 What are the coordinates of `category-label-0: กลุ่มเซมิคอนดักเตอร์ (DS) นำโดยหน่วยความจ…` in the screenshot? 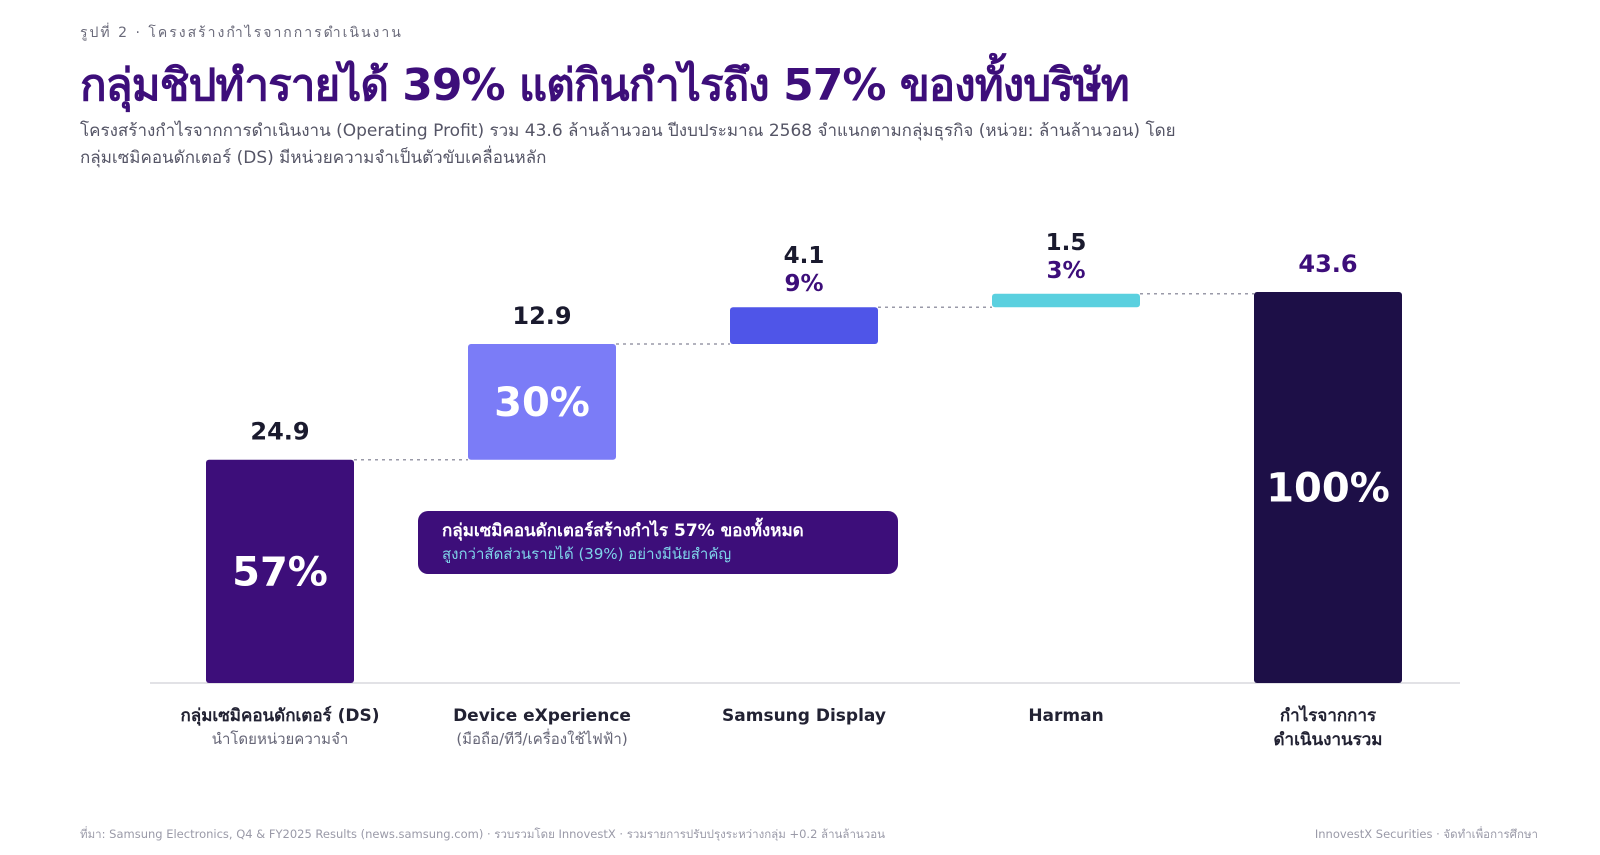 It's located at (280, 727).